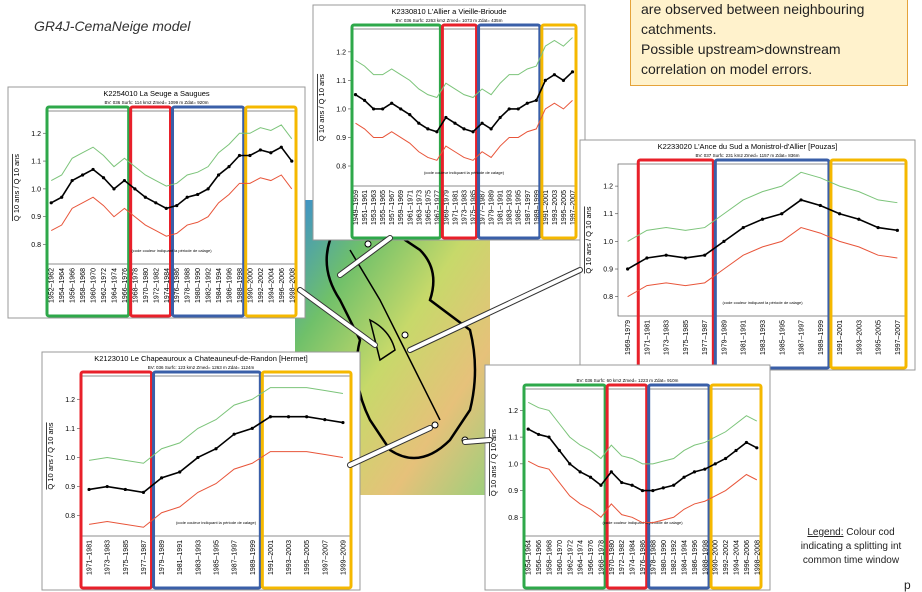 The width and height of the screenshot is (922, 592). Describe the element at coordinates (879, 337) in the screenshot. I see `x-tick-label: 1995–2005` at that location.